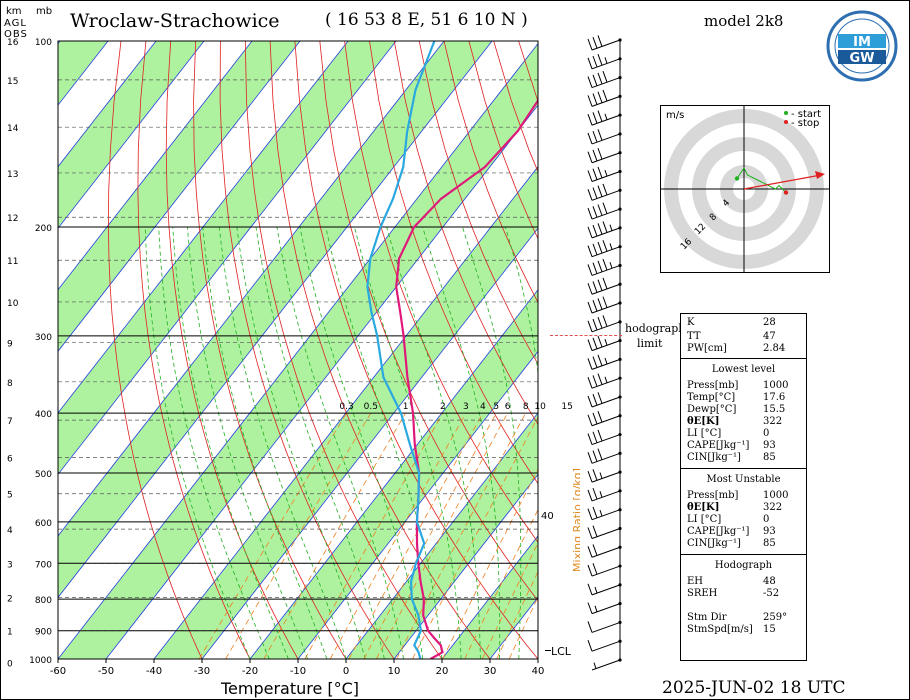 This screenshot has height=700, width=910. I want to click on unstable-row-li: LI [°C] 0, so click(728, 519).